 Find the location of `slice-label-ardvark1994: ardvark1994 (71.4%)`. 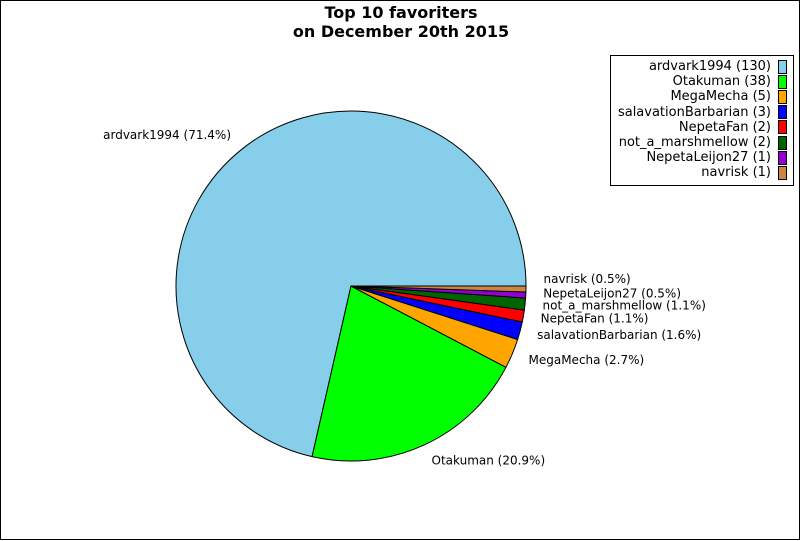

slice-label-ardvark1994: ardvark1994 (71.4%) is located at coordinates (167, 135).